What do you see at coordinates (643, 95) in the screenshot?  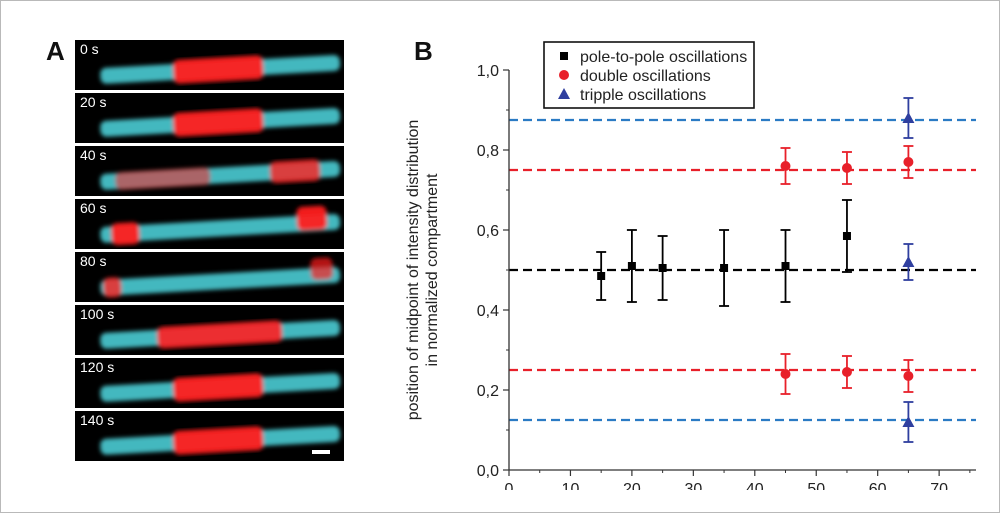 I see `legend-label: tripple oscillations` at bounding box center [643, 95].